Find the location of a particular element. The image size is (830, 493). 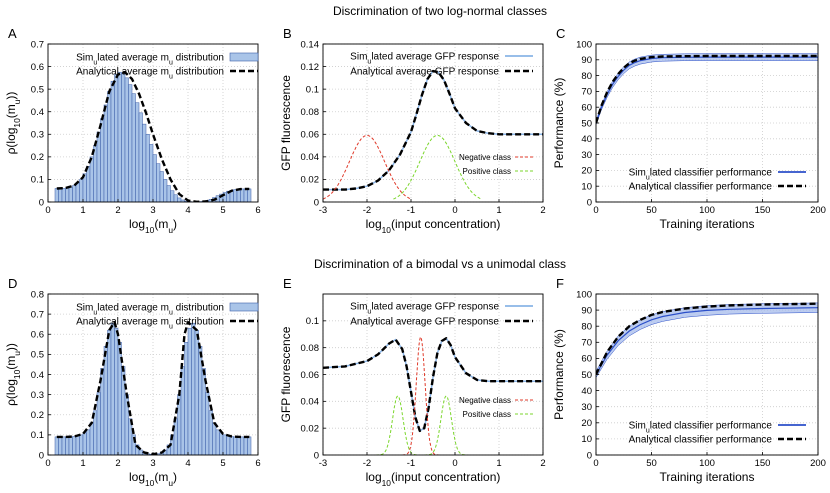

x-tick-label: 5 is located at coordinates (222, 210).